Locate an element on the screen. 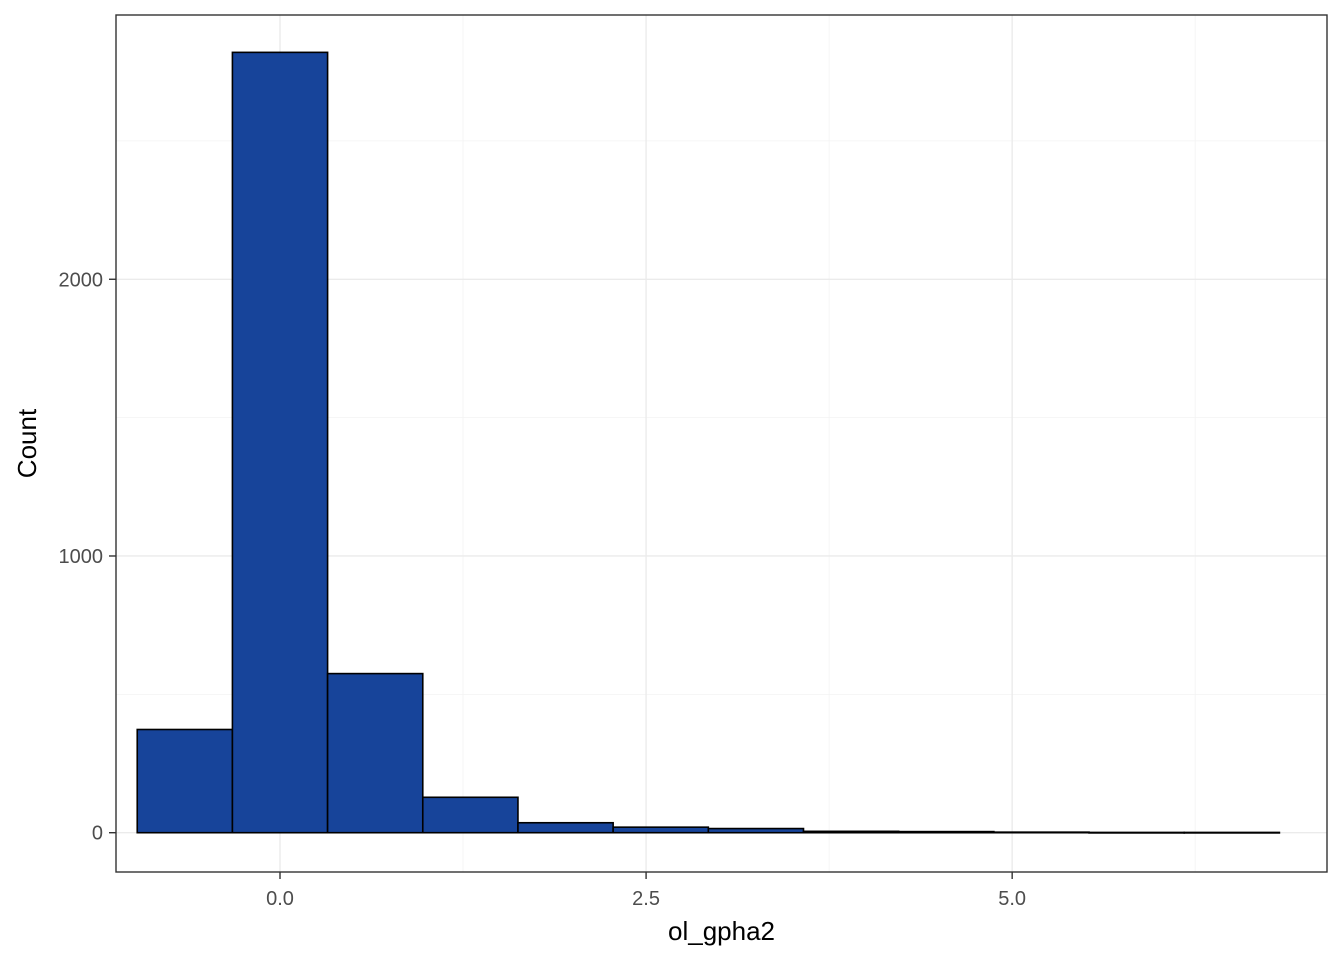 The image size is (1344, 960). x-axis: 0.0 2.5 5.0 is located at coordinates (646, 891).